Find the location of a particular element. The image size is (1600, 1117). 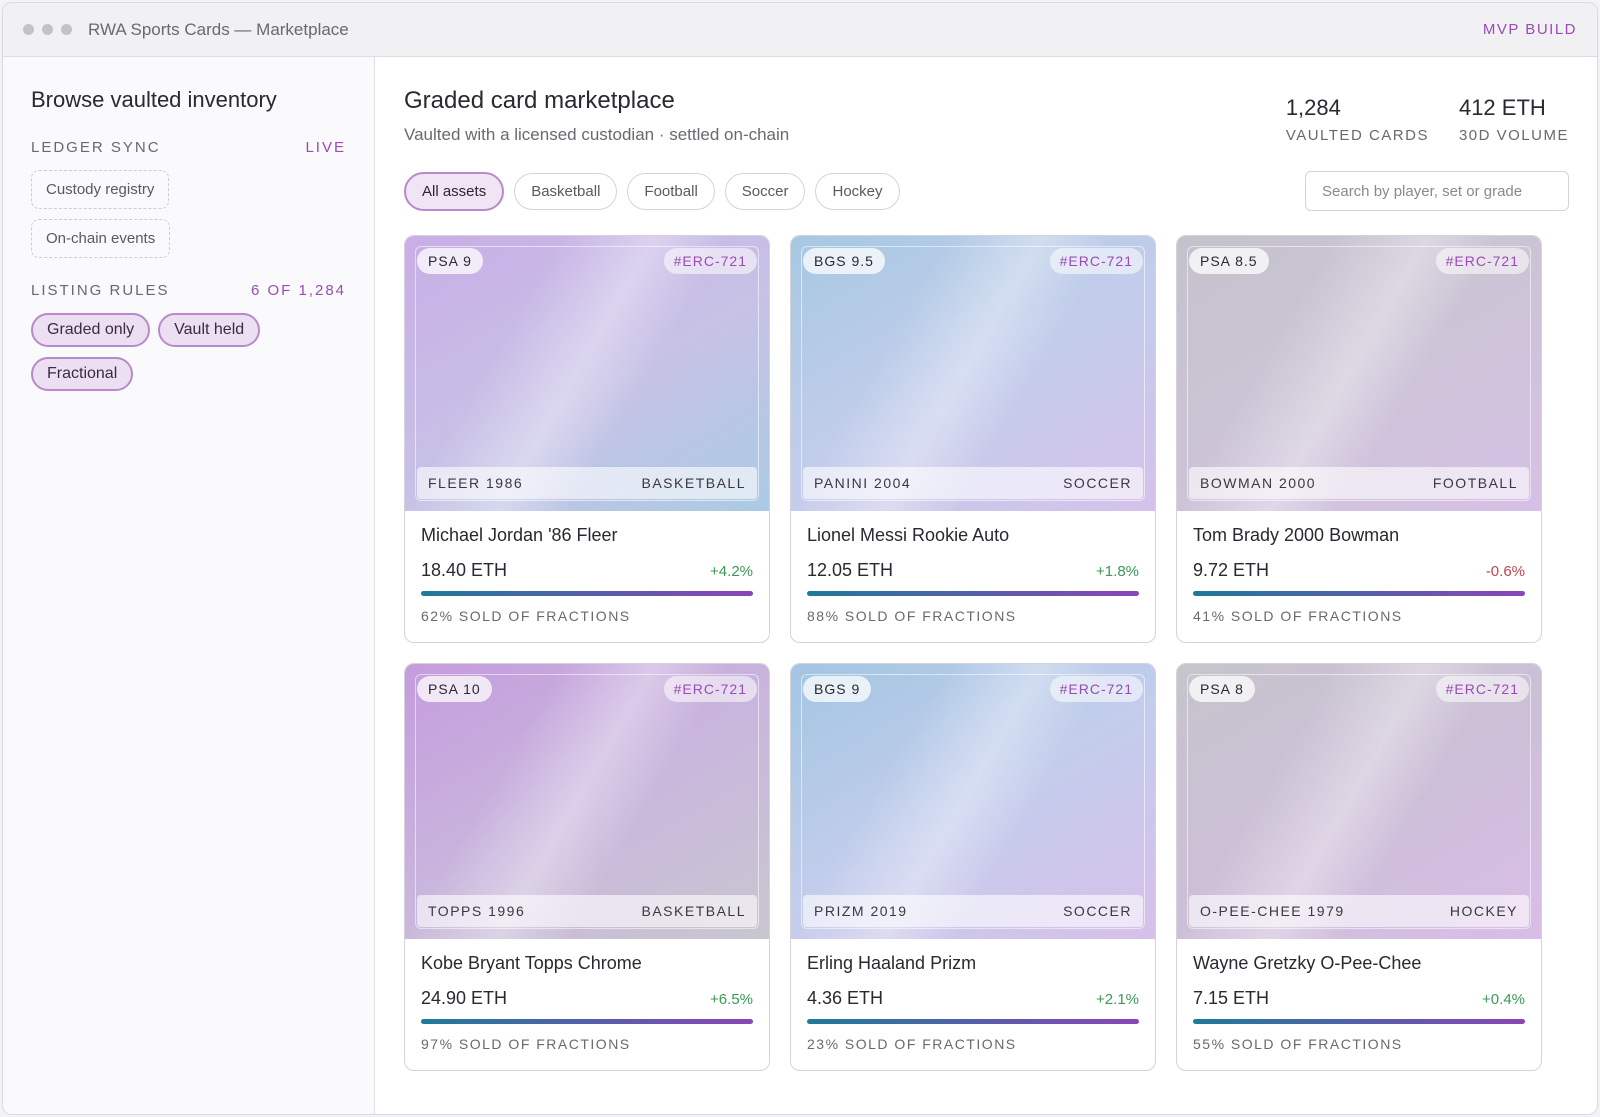

card-sport: FOOTBALL is located at coordinates (1475, 483).